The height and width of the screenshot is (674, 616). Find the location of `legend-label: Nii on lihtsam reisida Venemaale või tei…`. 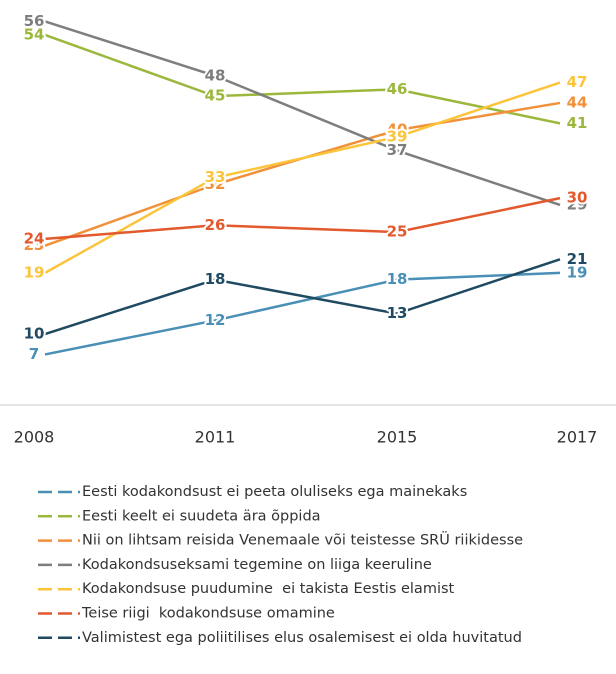

legend-label: Nii on lihtsam reisida Venemaale või tei… is located at coordinates (302, 540).